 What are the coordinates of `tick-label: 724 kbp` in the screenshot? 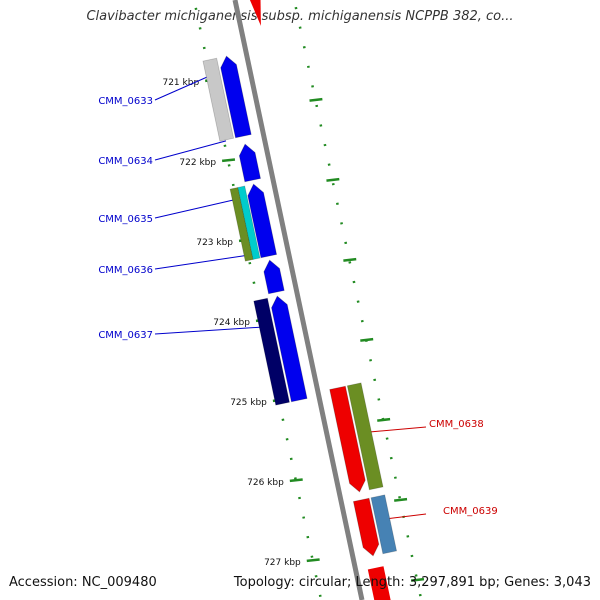 It's located at (231, 323).